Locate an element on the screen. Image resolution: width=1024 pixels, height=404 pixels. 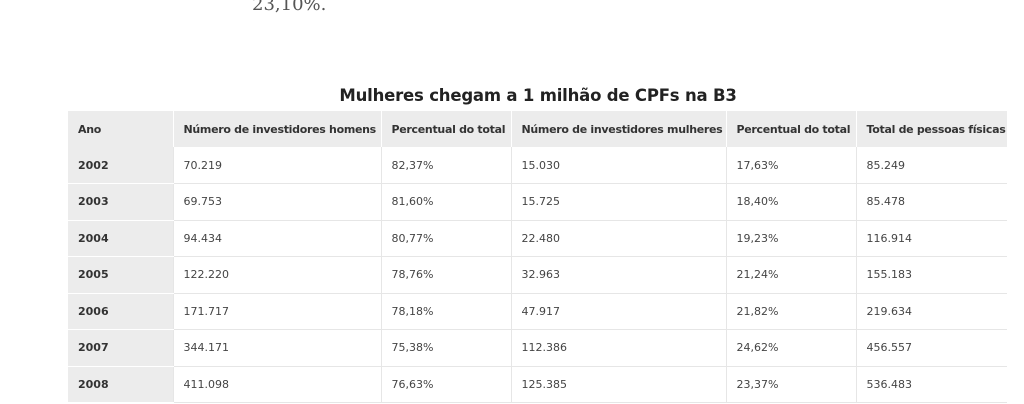
cell-men-percent: 80,77% is located at coordinates (446, 238).